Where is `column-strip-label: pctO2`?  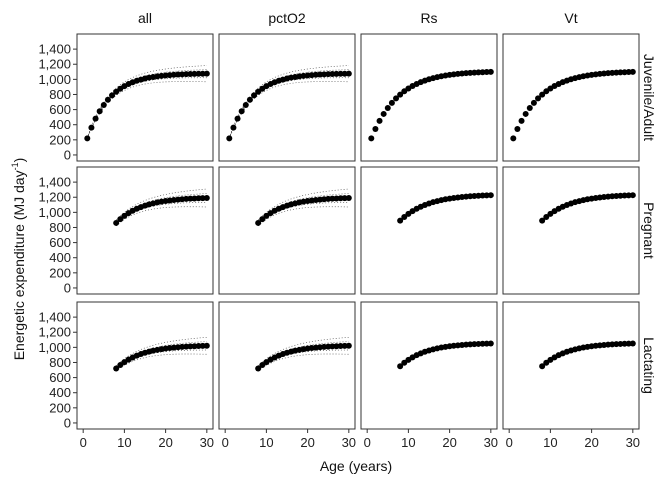 column-strip-label: pctO2 is located at coordinates (287, 18).